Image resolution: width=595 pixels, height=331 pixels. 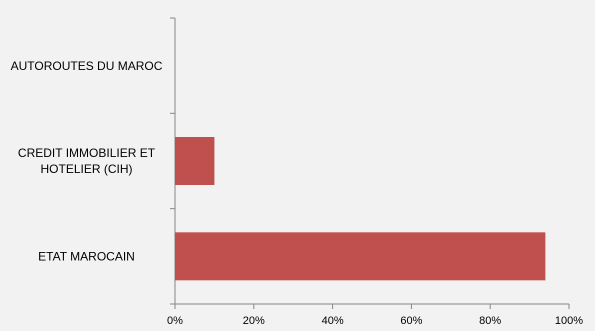 I want to click on x-tick-label: 0%, so click(x=175, y=320).